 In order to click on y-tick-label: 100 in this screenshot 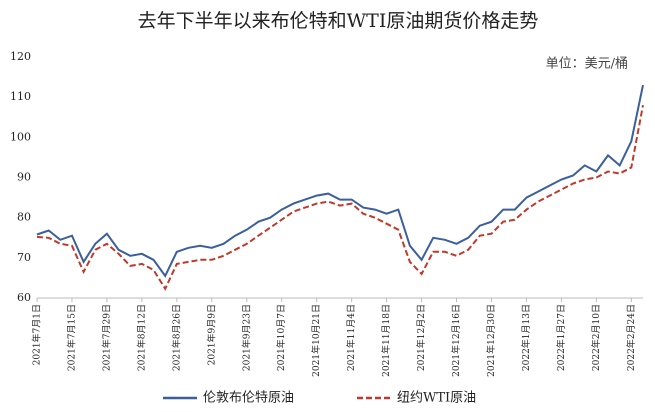, I will do `click(20, 136)`.